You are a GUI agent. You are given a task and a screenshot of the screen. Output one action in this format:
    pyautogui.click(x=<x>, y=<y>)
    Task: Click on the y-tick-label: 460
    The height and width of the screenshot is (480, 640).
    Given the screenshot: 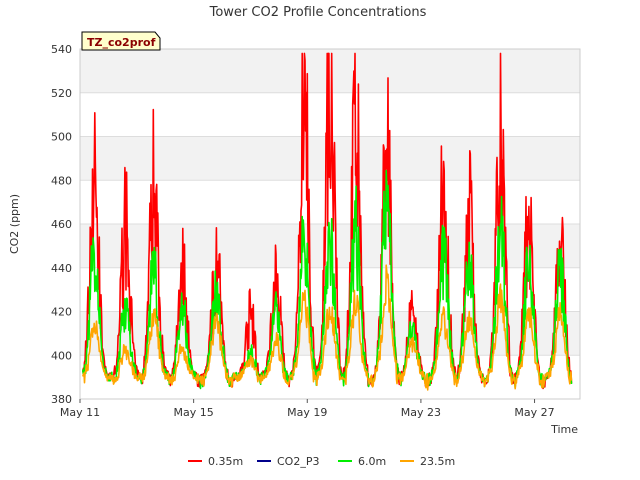 What is the action you would take?
    pyautogui.click(x=61, y=224)
    